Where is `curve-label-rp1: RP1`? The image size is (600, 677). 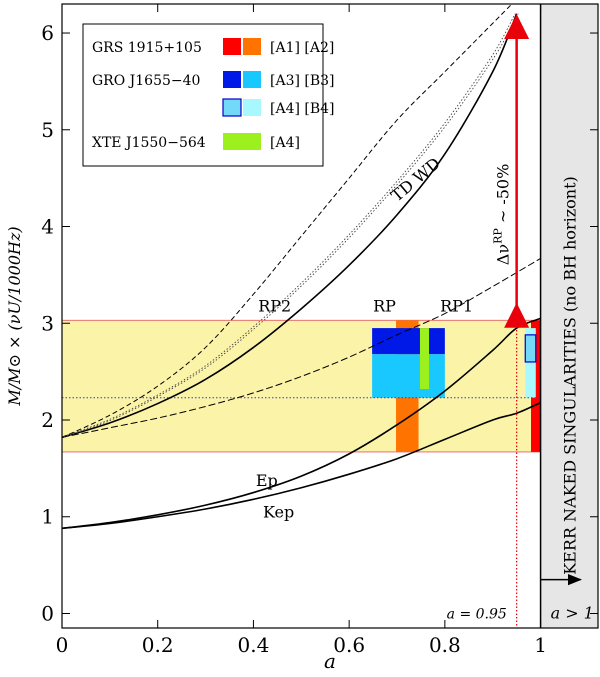 curve-label-rp1: RP1 is located at coordinates (456, 306).